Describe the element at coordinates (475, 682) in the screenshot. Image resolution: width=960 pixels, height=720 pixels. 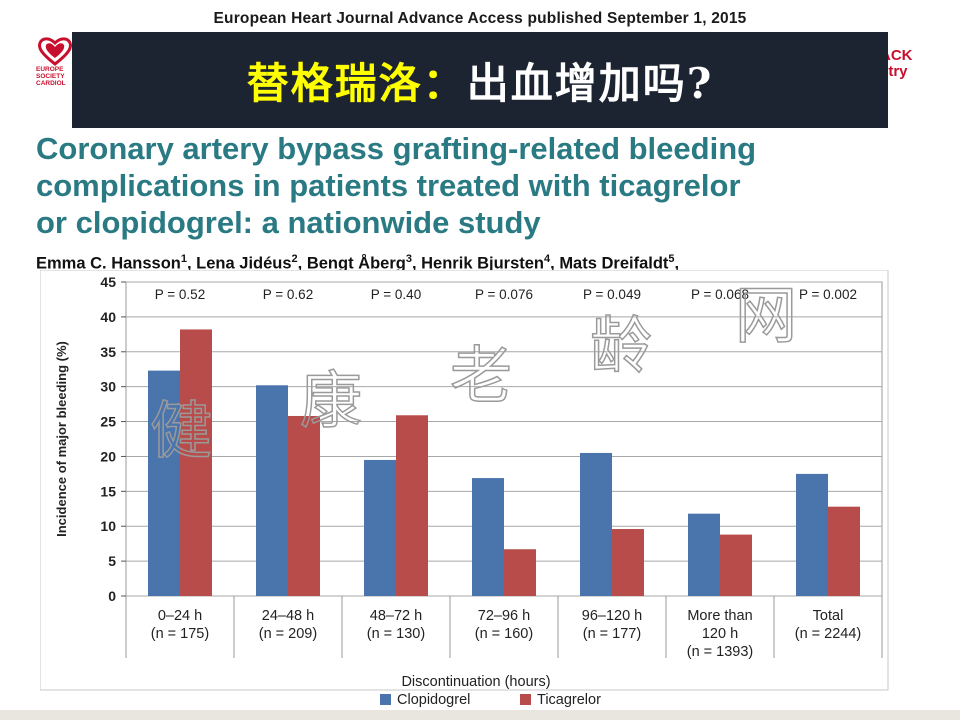
I see `x-axis-label: Discontinuation (hours)` at that location.